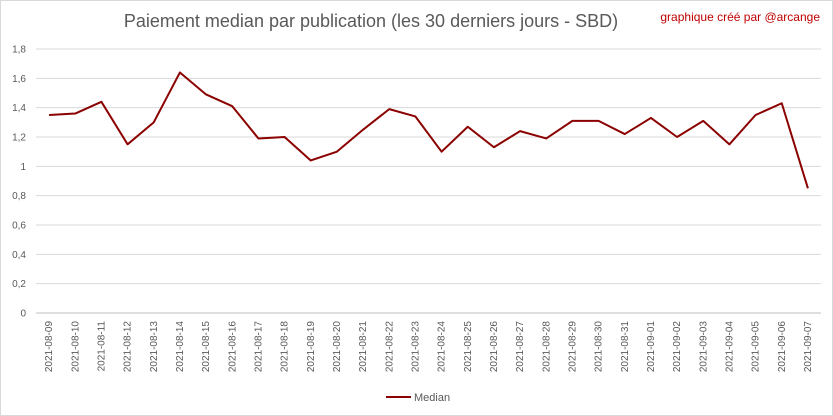 The height and width of the screenshot is (416, 833). I want to click on x-tick-label: 2021-08-25, so click(468, 347).